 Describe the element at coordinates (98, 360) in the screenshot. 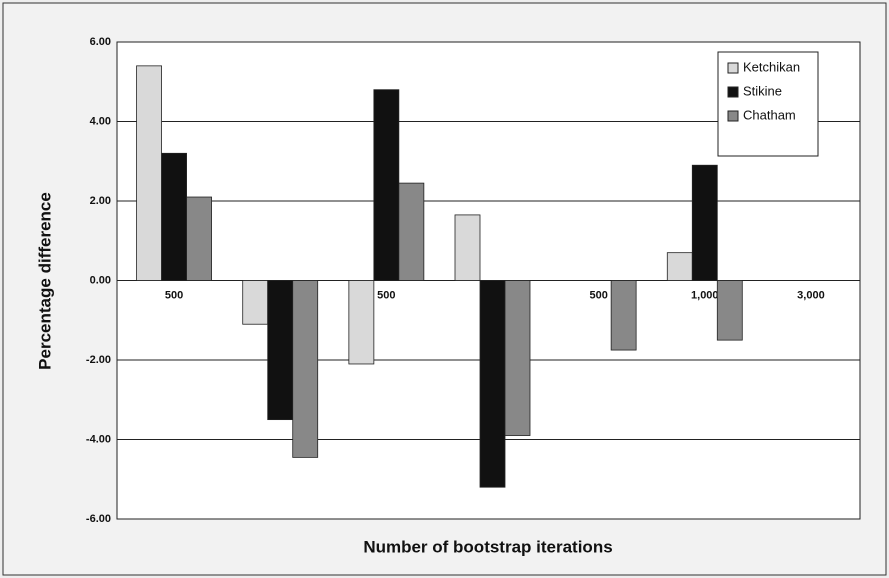

I see `y-tick-label: -2.00` at that location.